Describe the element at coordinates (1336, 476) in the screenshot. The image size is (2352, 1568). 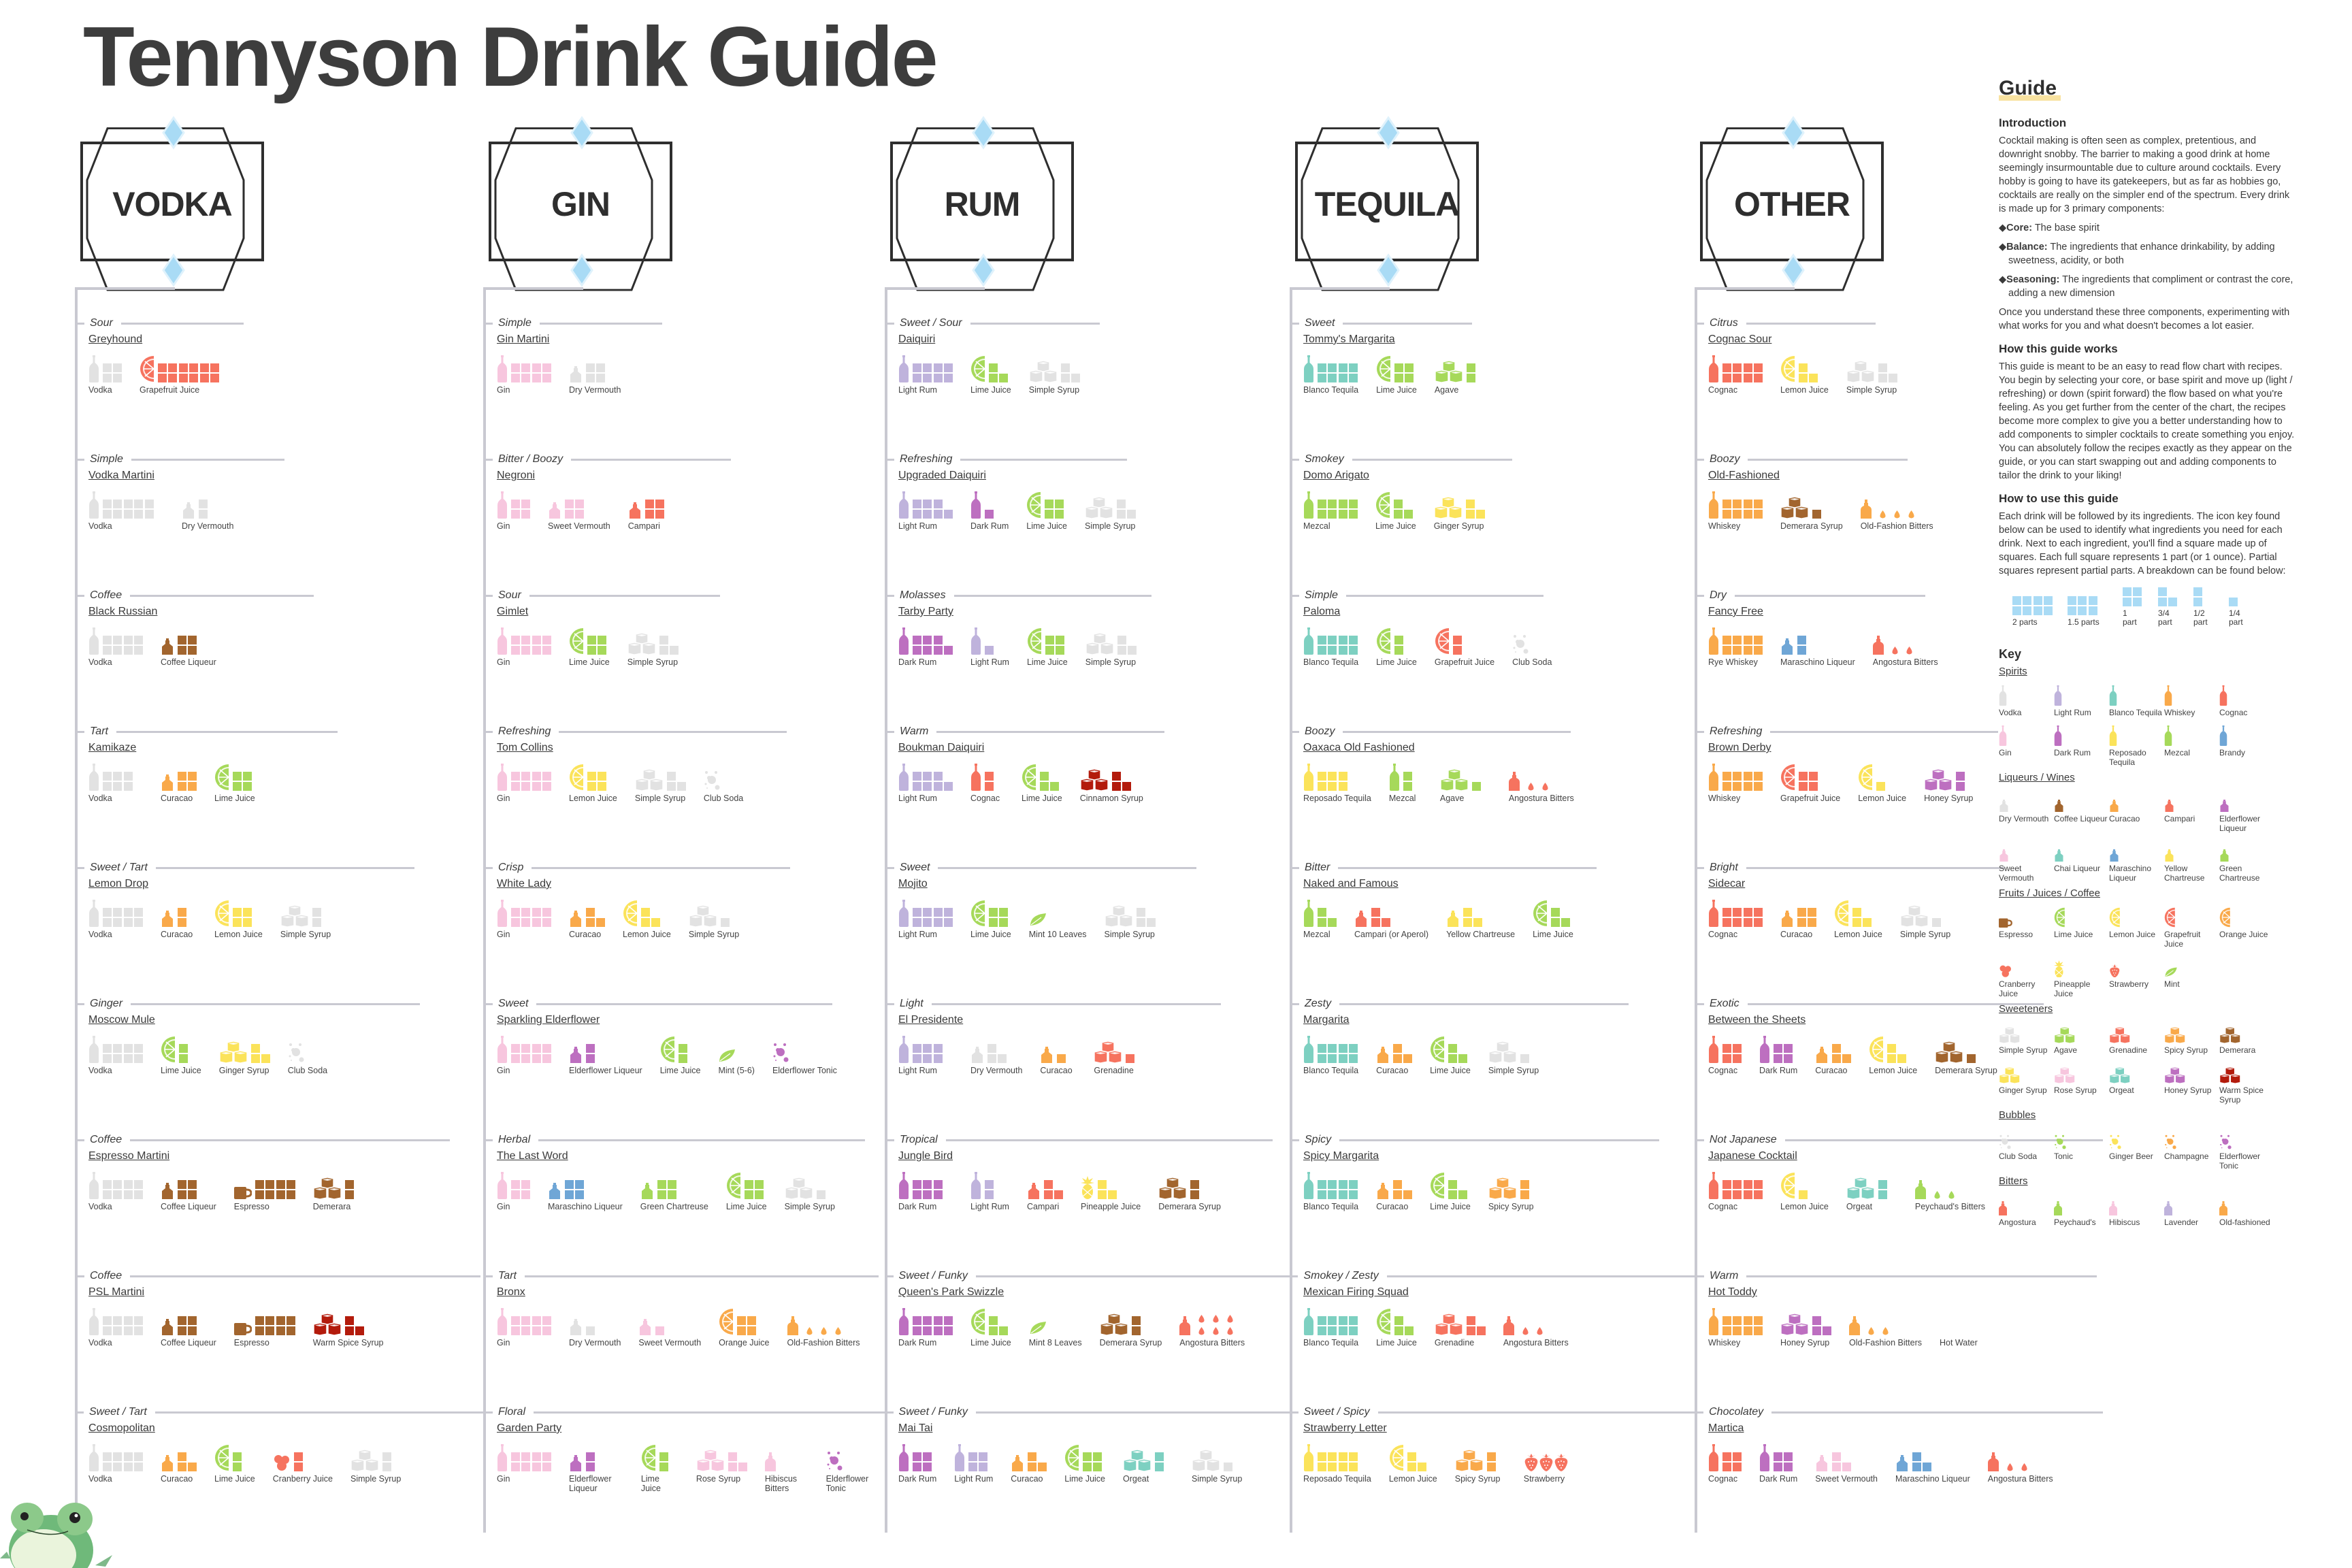
I see `drink-name-link: Domo Arigato` at that location.